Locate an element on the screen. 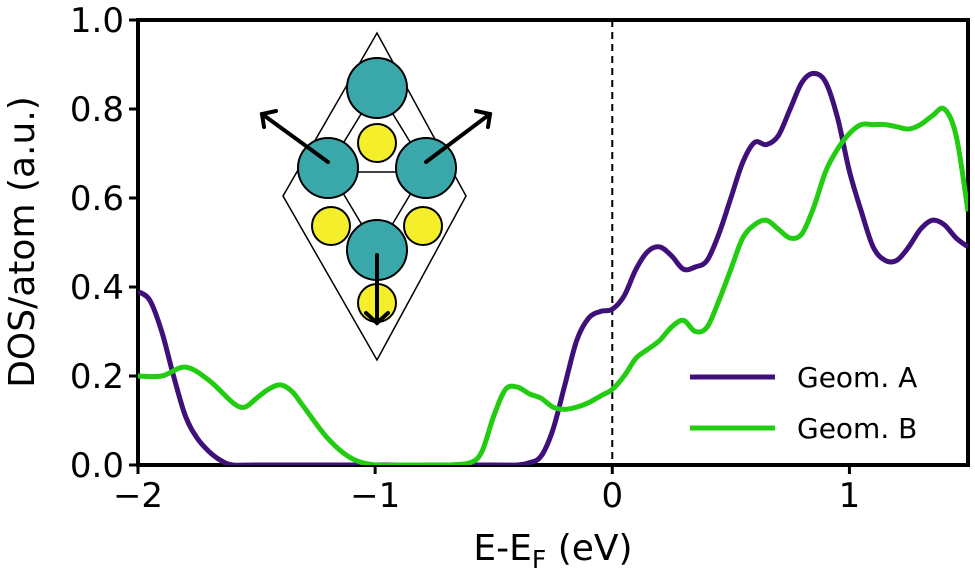  y-tick-label: 0.2 is located at coordinates (97, 377).